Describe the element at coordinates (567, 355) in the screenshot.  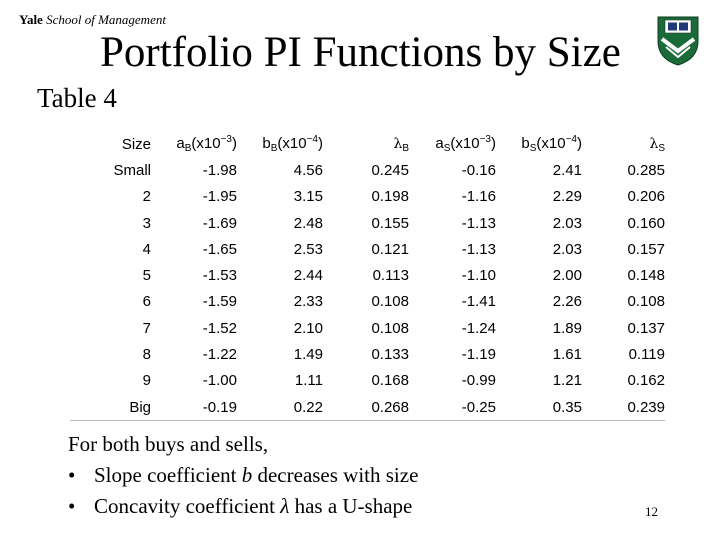
I see `cell-b-sell: 1.61` at that location.